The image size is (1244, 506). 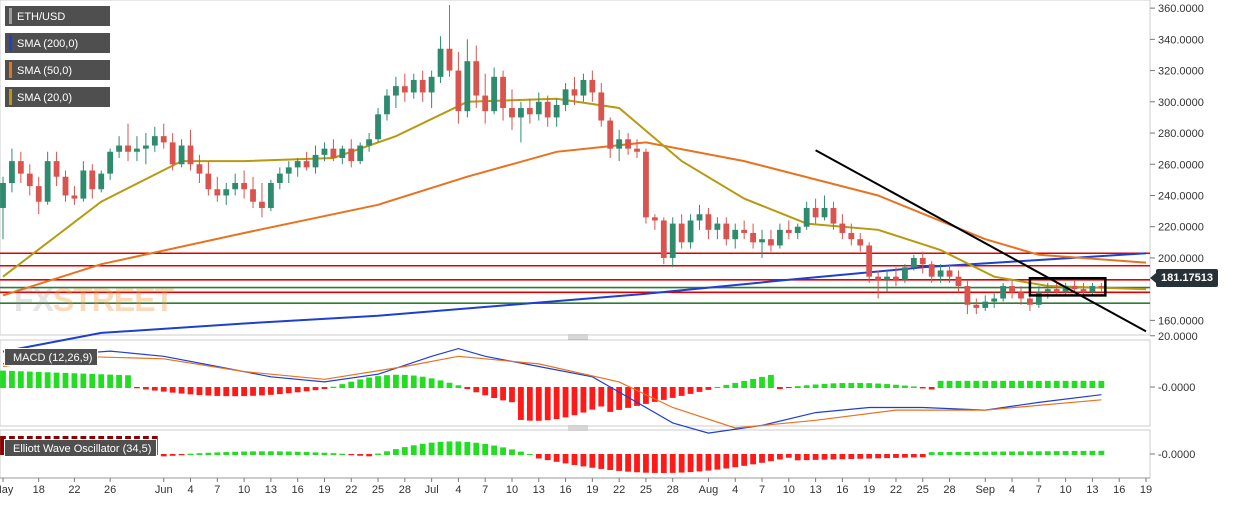 I want to click on legend-ethusd: ETH/USD, so click(x=57, y=16).